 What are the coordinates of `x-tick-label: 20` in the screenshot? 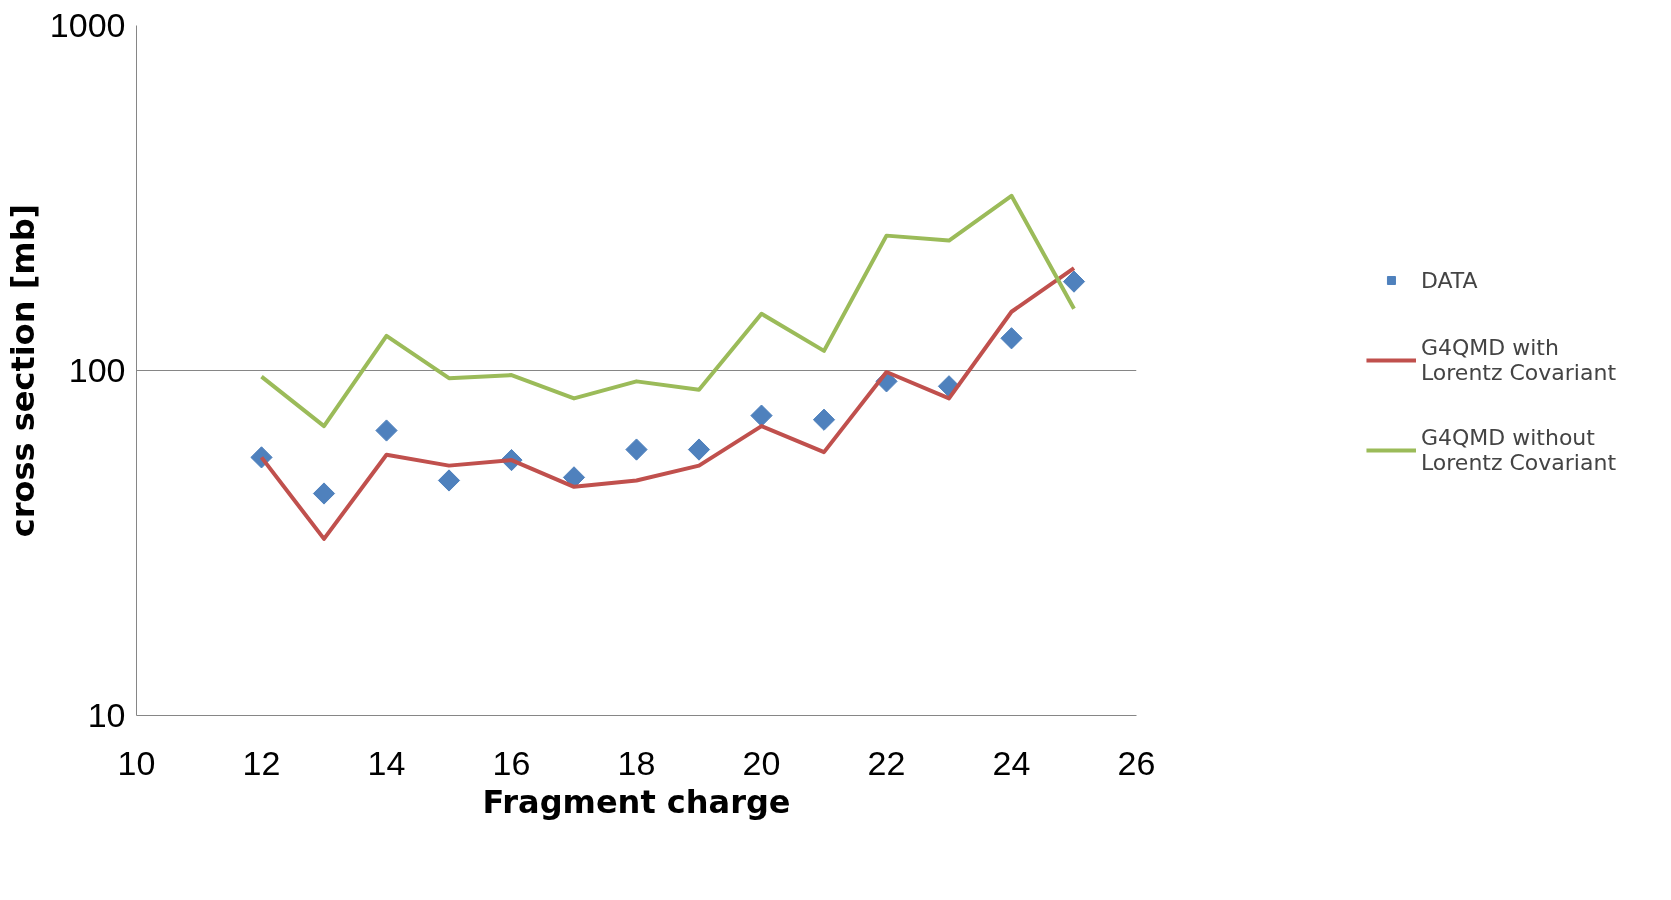 It's located at (761, 762).